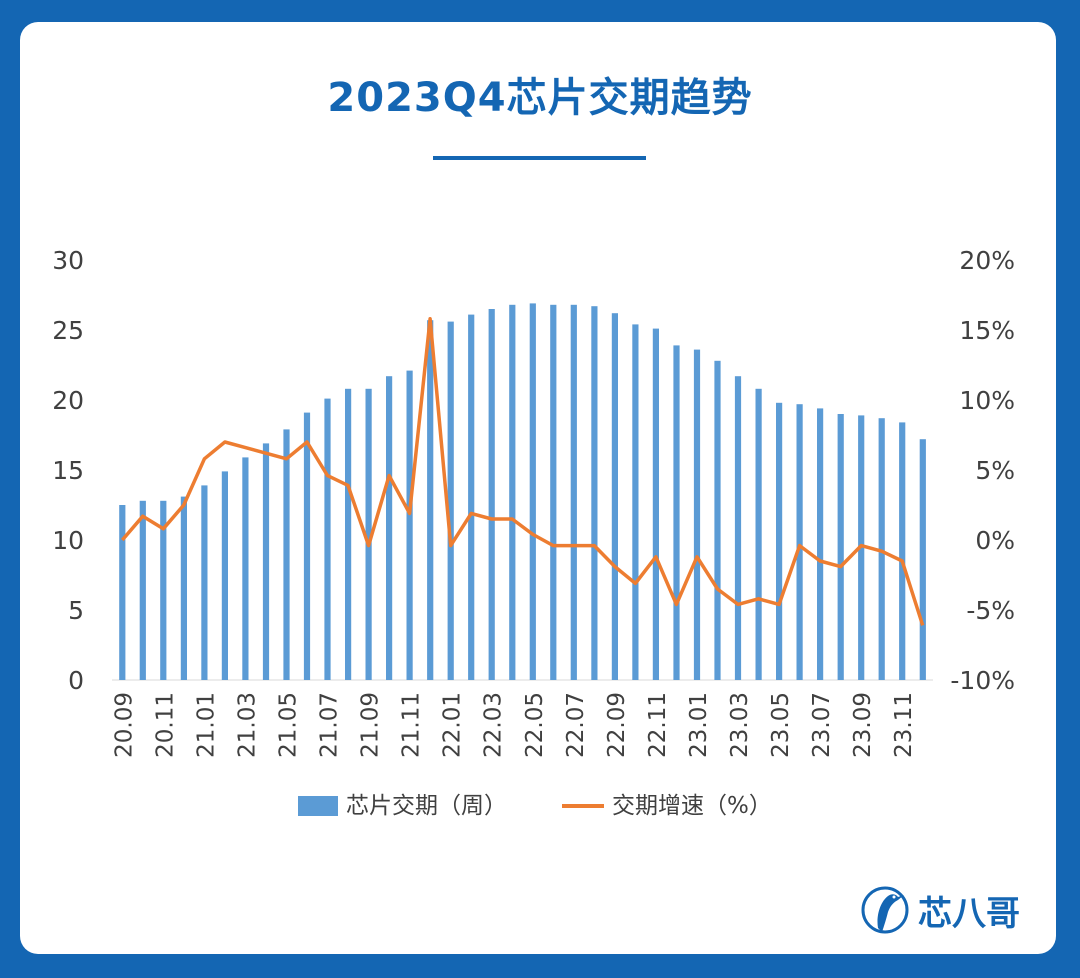  What do you see at coordinates (453, 725) in the screenshot?
I see `x-tick-label: 22.01` at bounding box center [453, 725].